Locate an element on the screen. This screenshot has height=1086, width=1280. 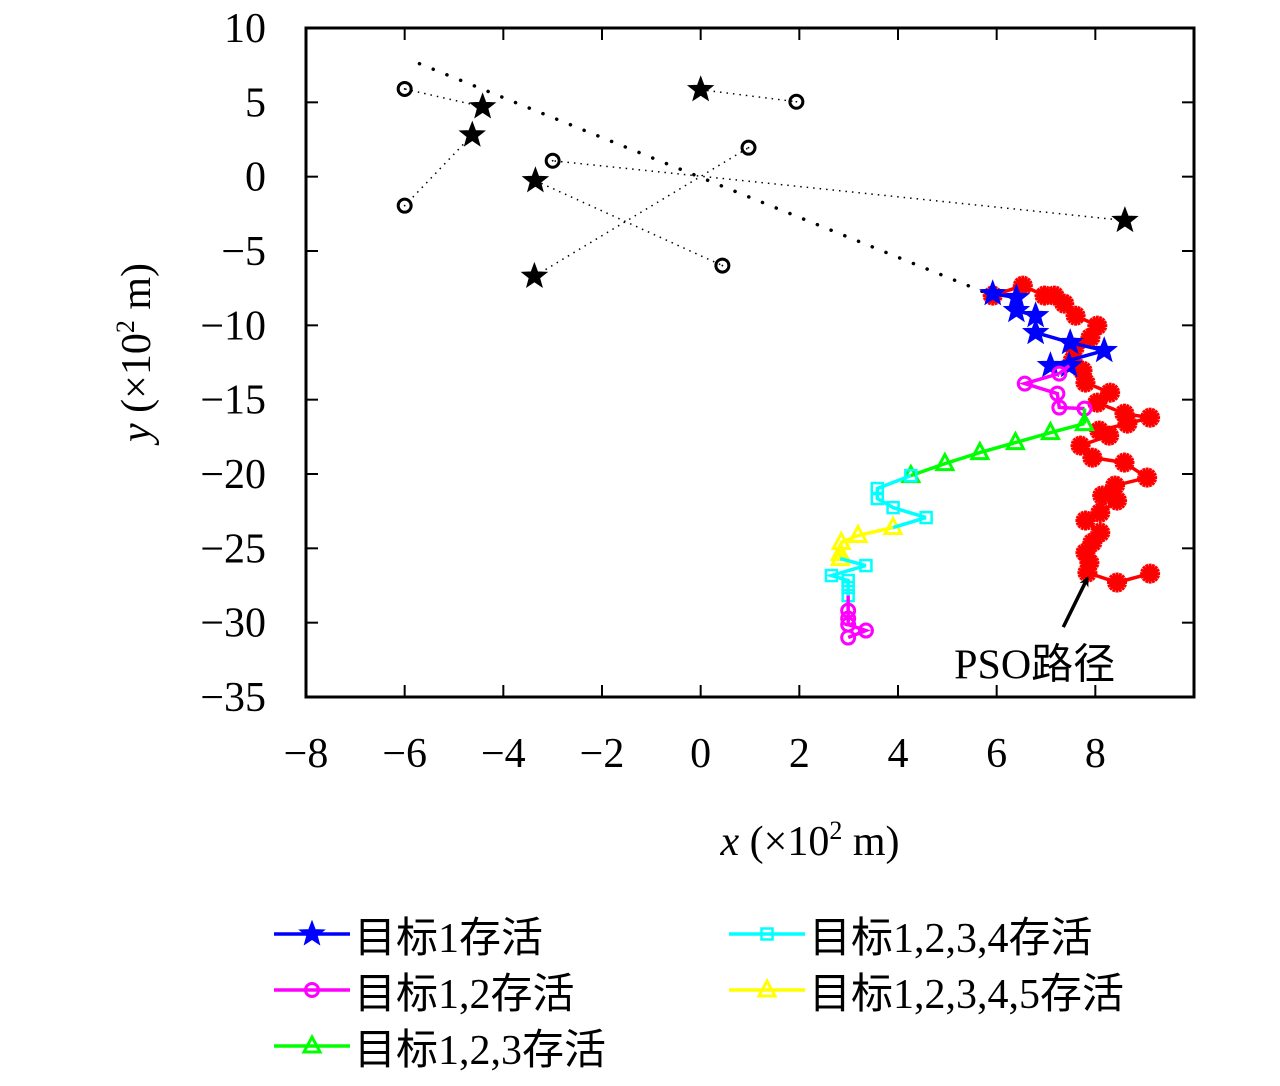
legend-label: 目标1,2存活 is located at coordinates (464, 994).